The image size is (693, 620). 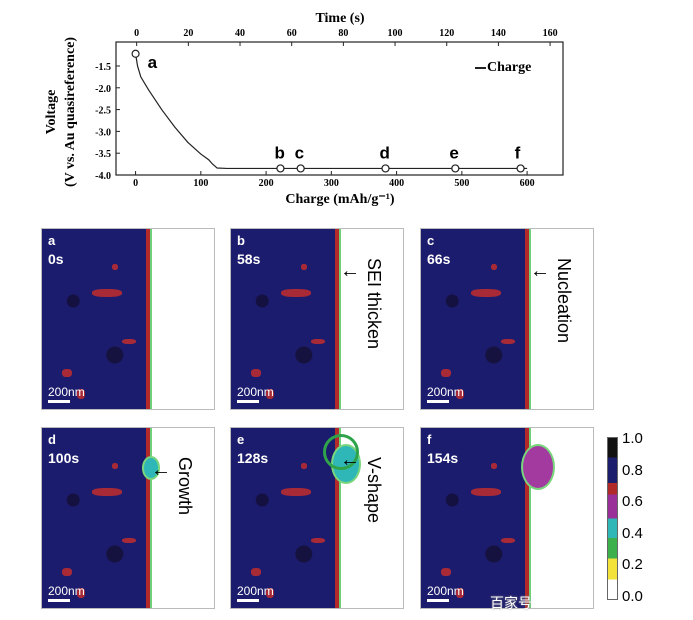 I want to click on microscopy-panel-d: d 100s 200nm, so click(x=128, y=518).